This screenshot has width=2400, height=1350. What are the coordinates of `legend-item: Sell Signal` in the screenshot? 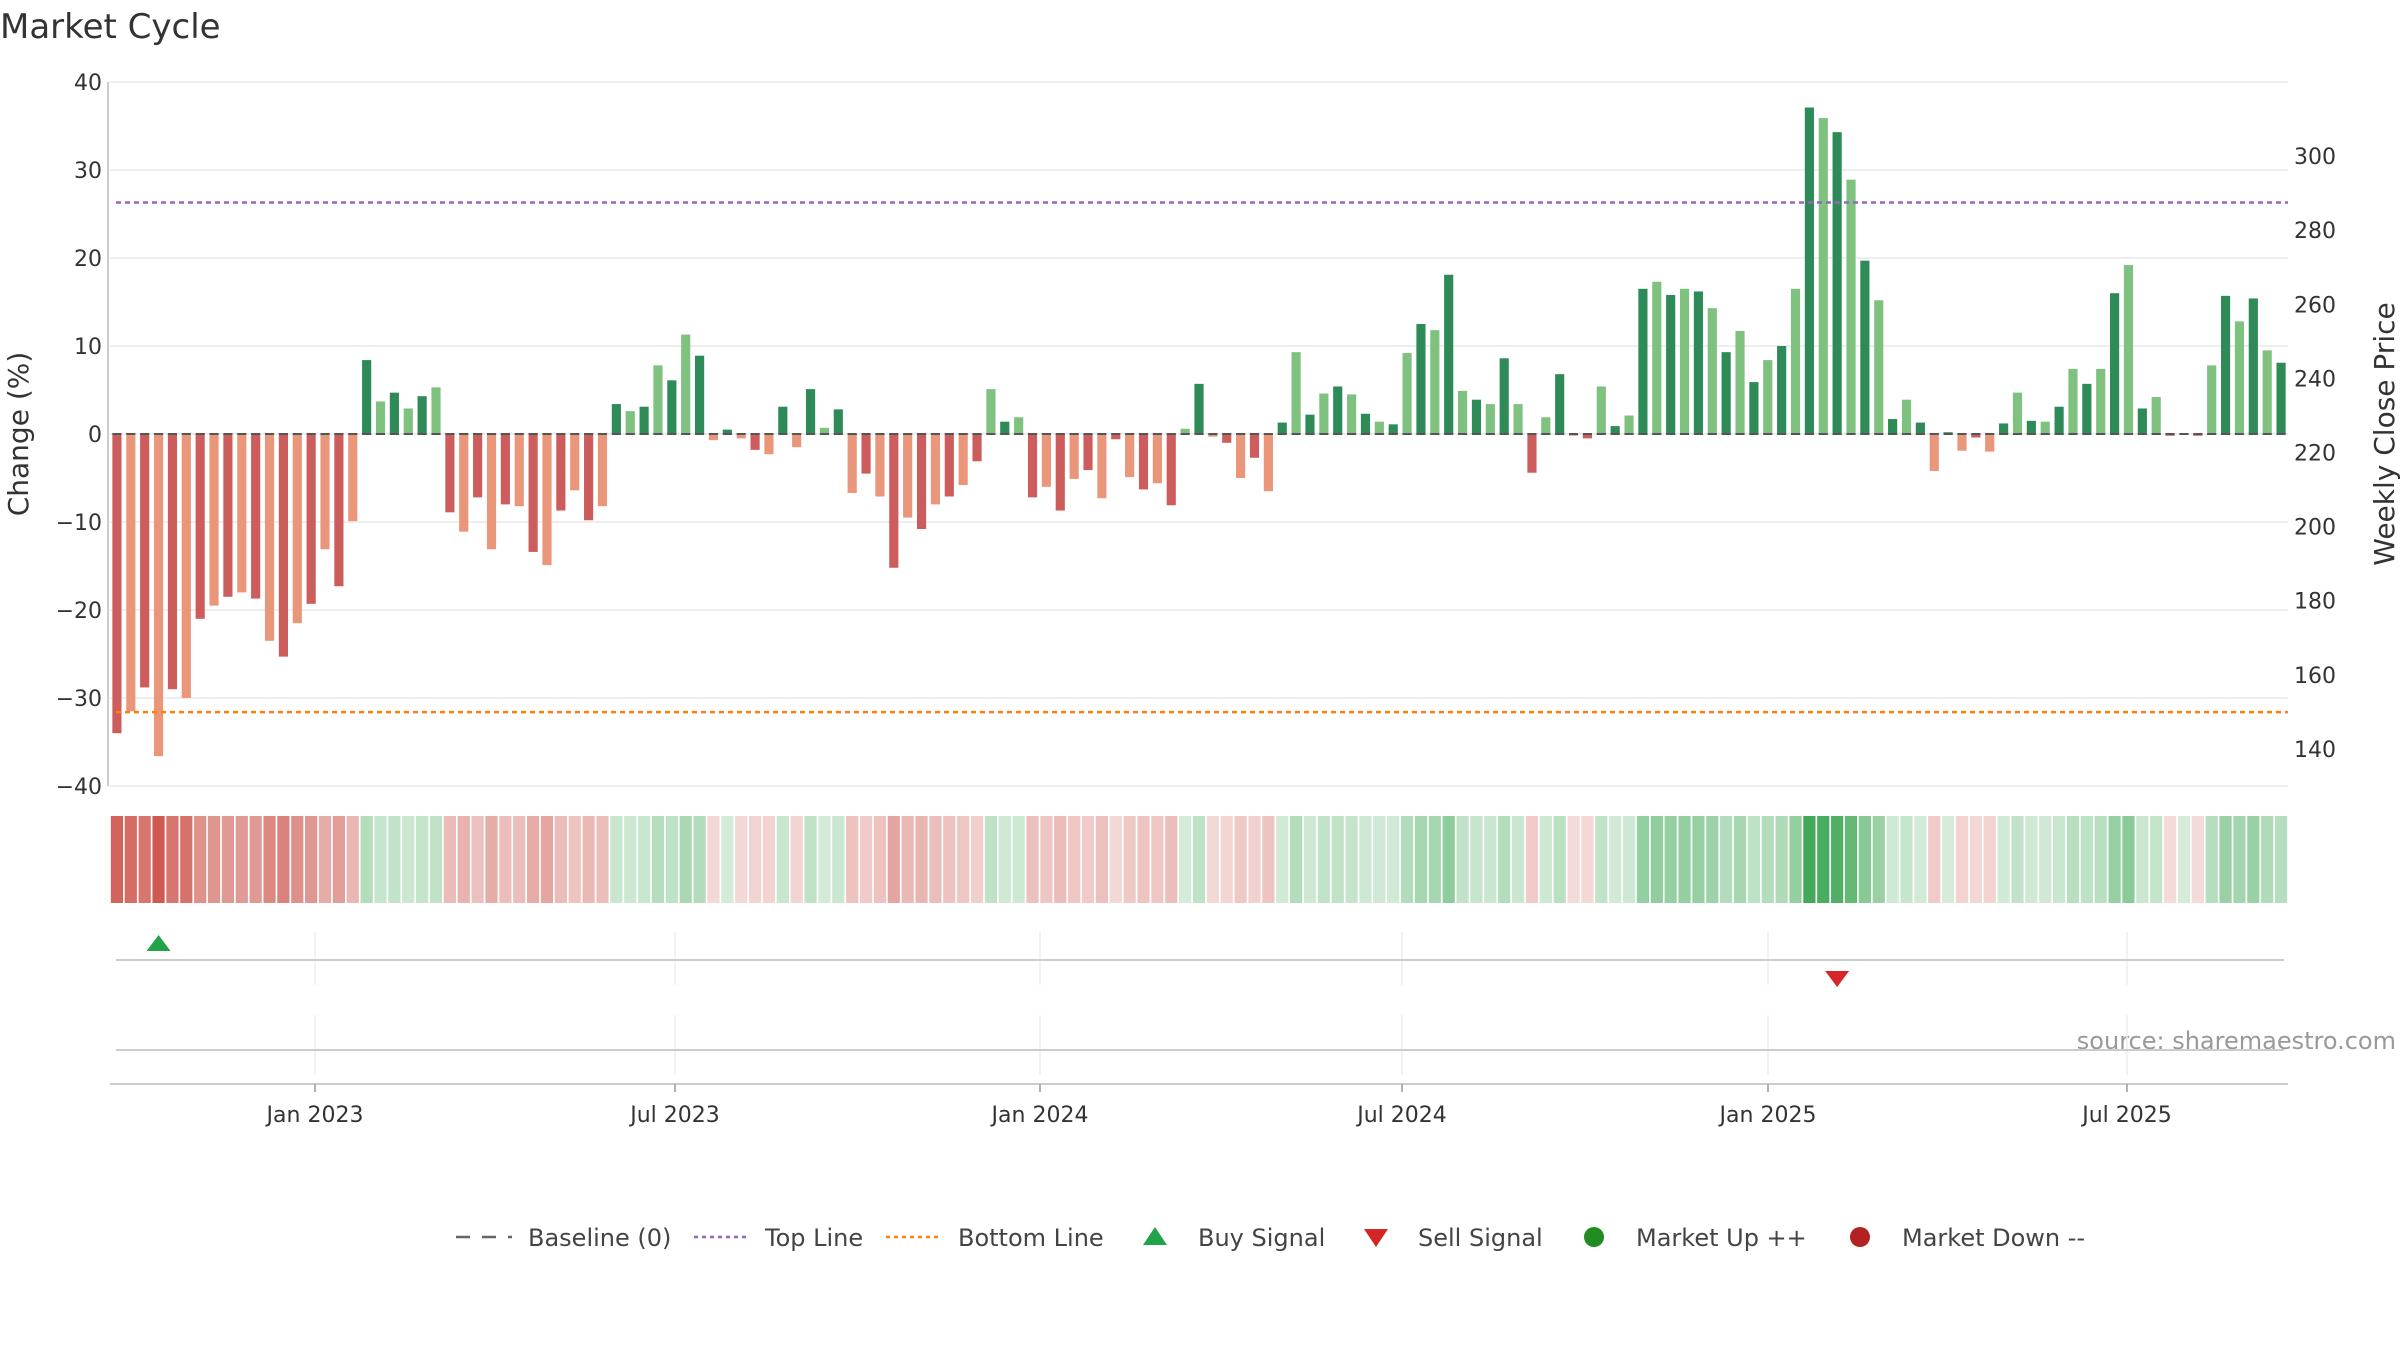 It's located at (1453, 1238).